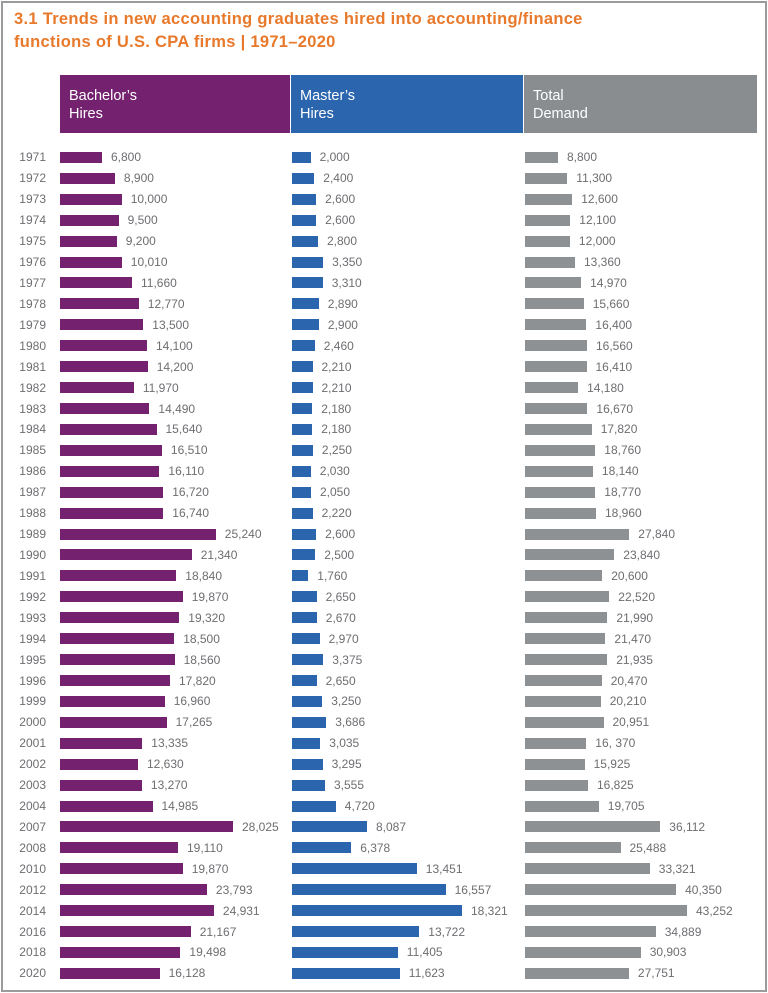 The height and width of the screenshot is (993, 768). Describe the element at coordinates (342, 241) in the screenshot. I see `masters-value-label: 2,800` at that location.